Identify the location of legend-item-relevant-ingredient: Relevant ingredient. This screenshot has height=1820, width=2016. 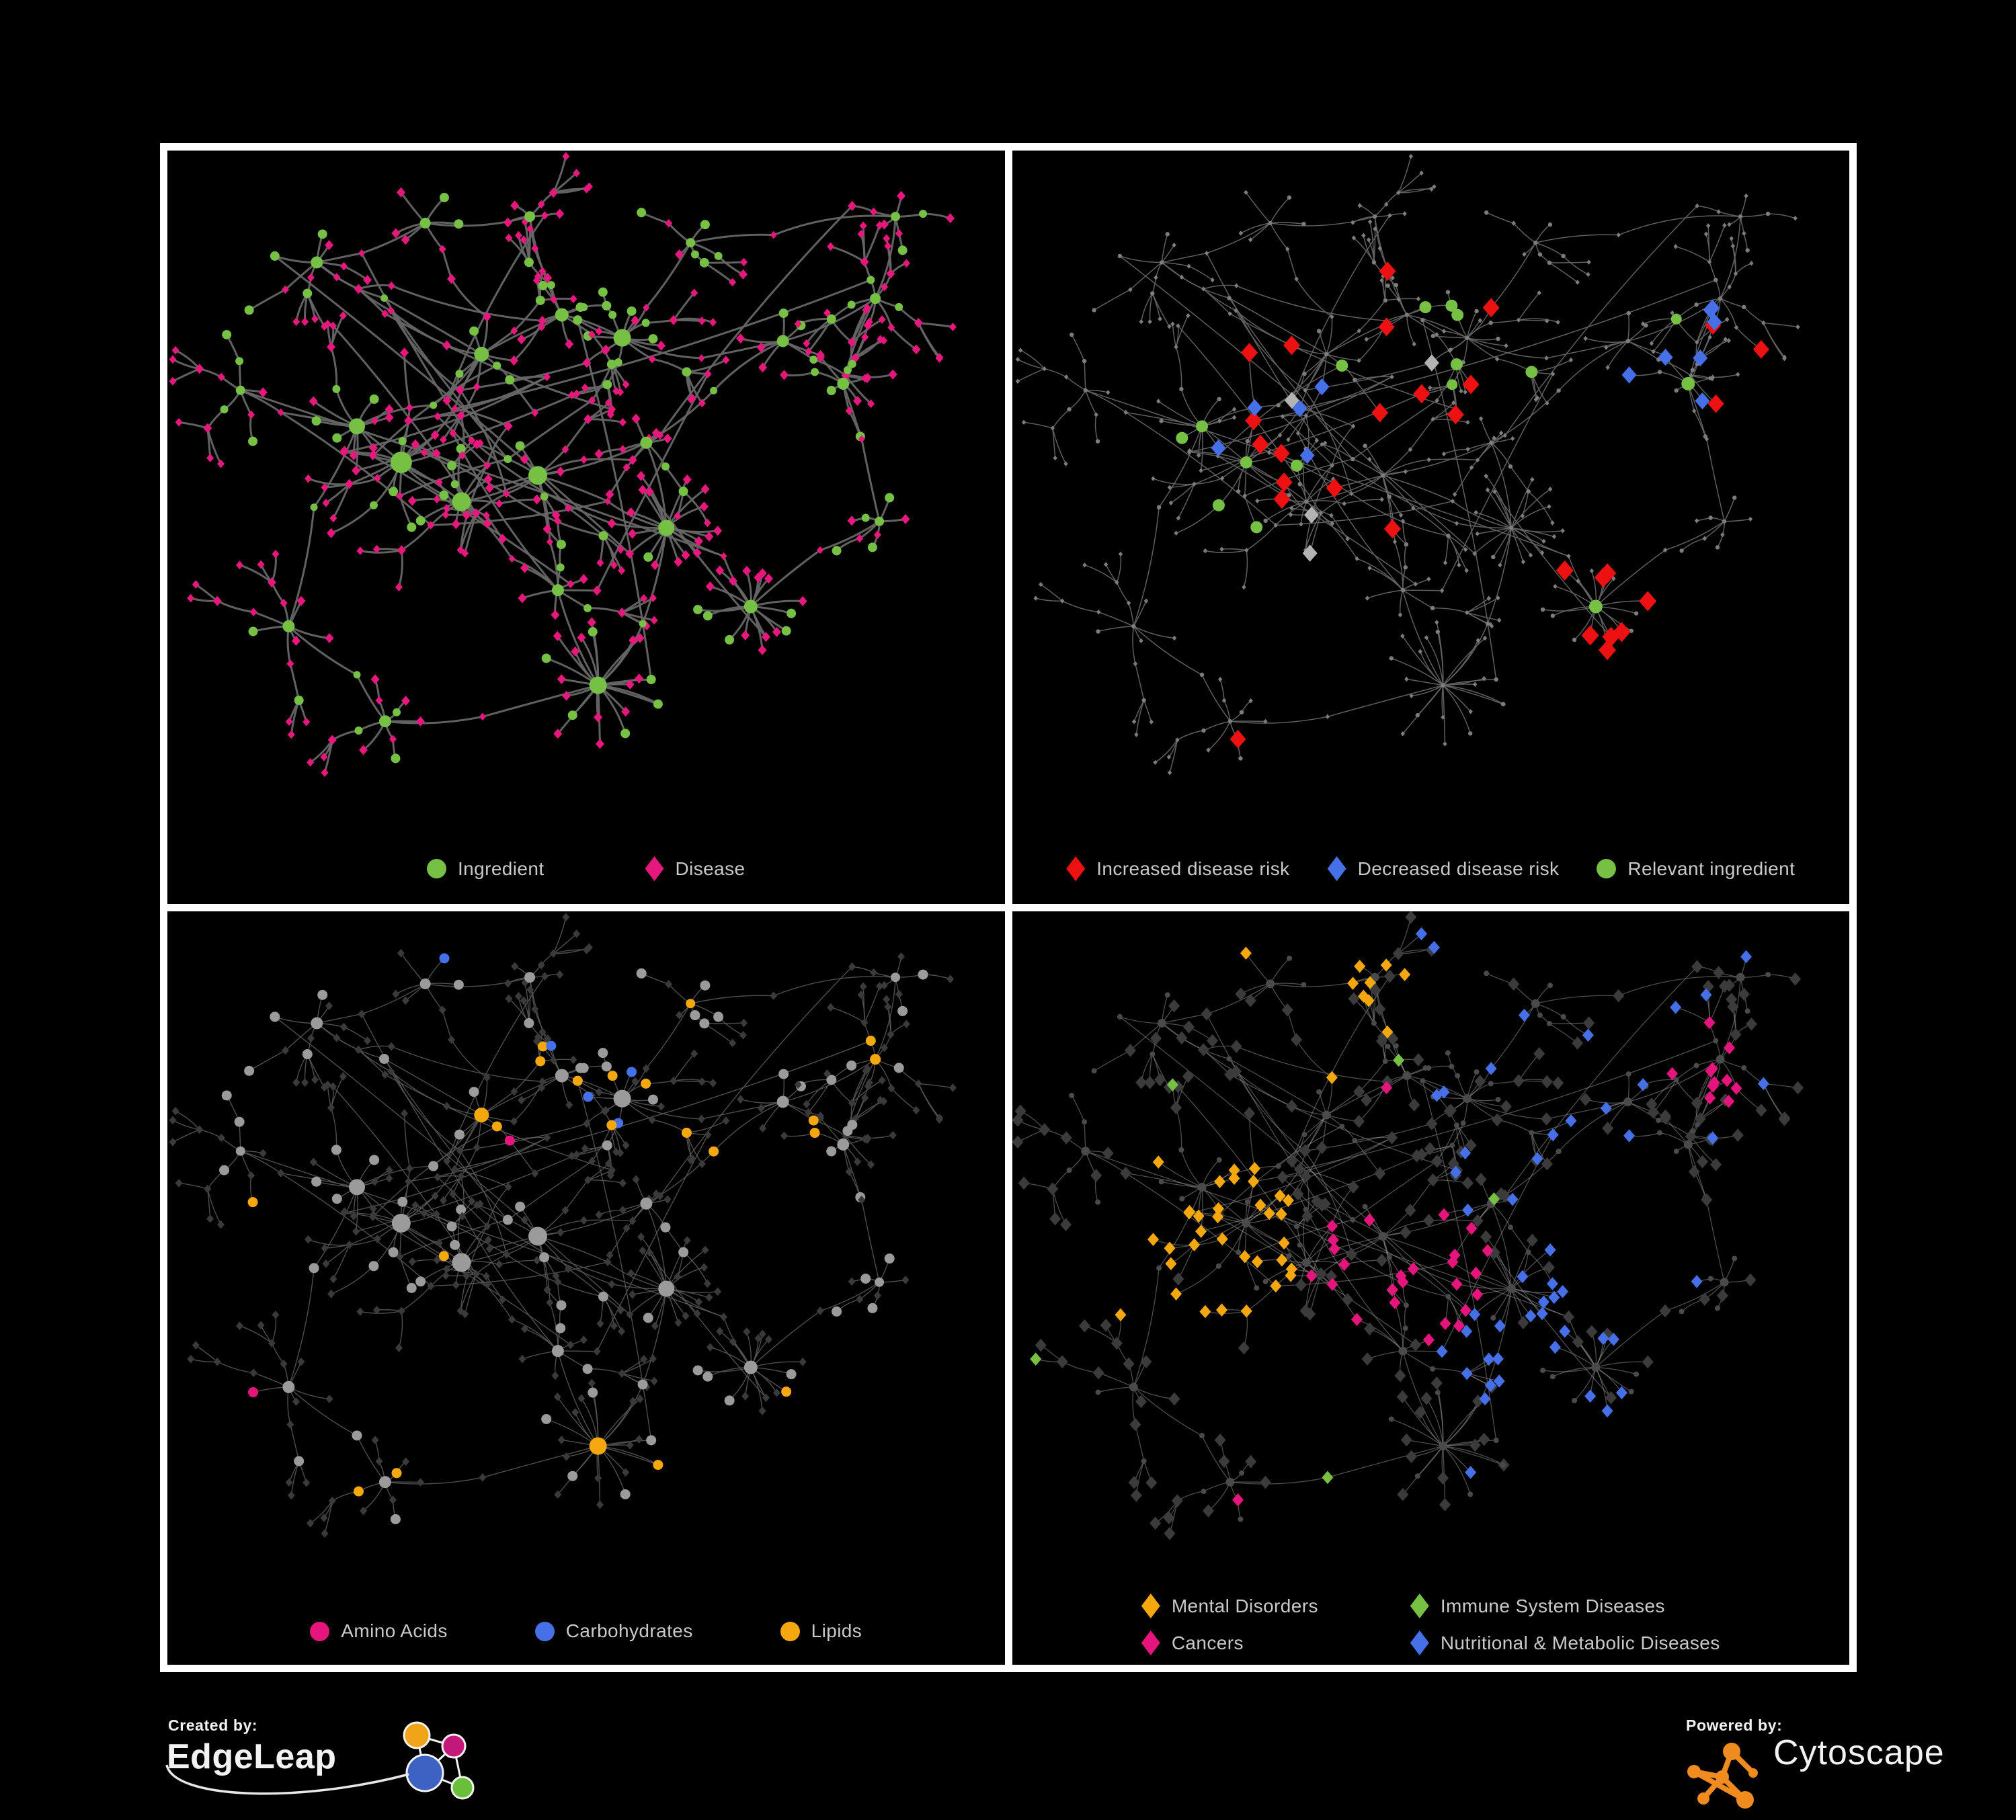
(1696, 869).